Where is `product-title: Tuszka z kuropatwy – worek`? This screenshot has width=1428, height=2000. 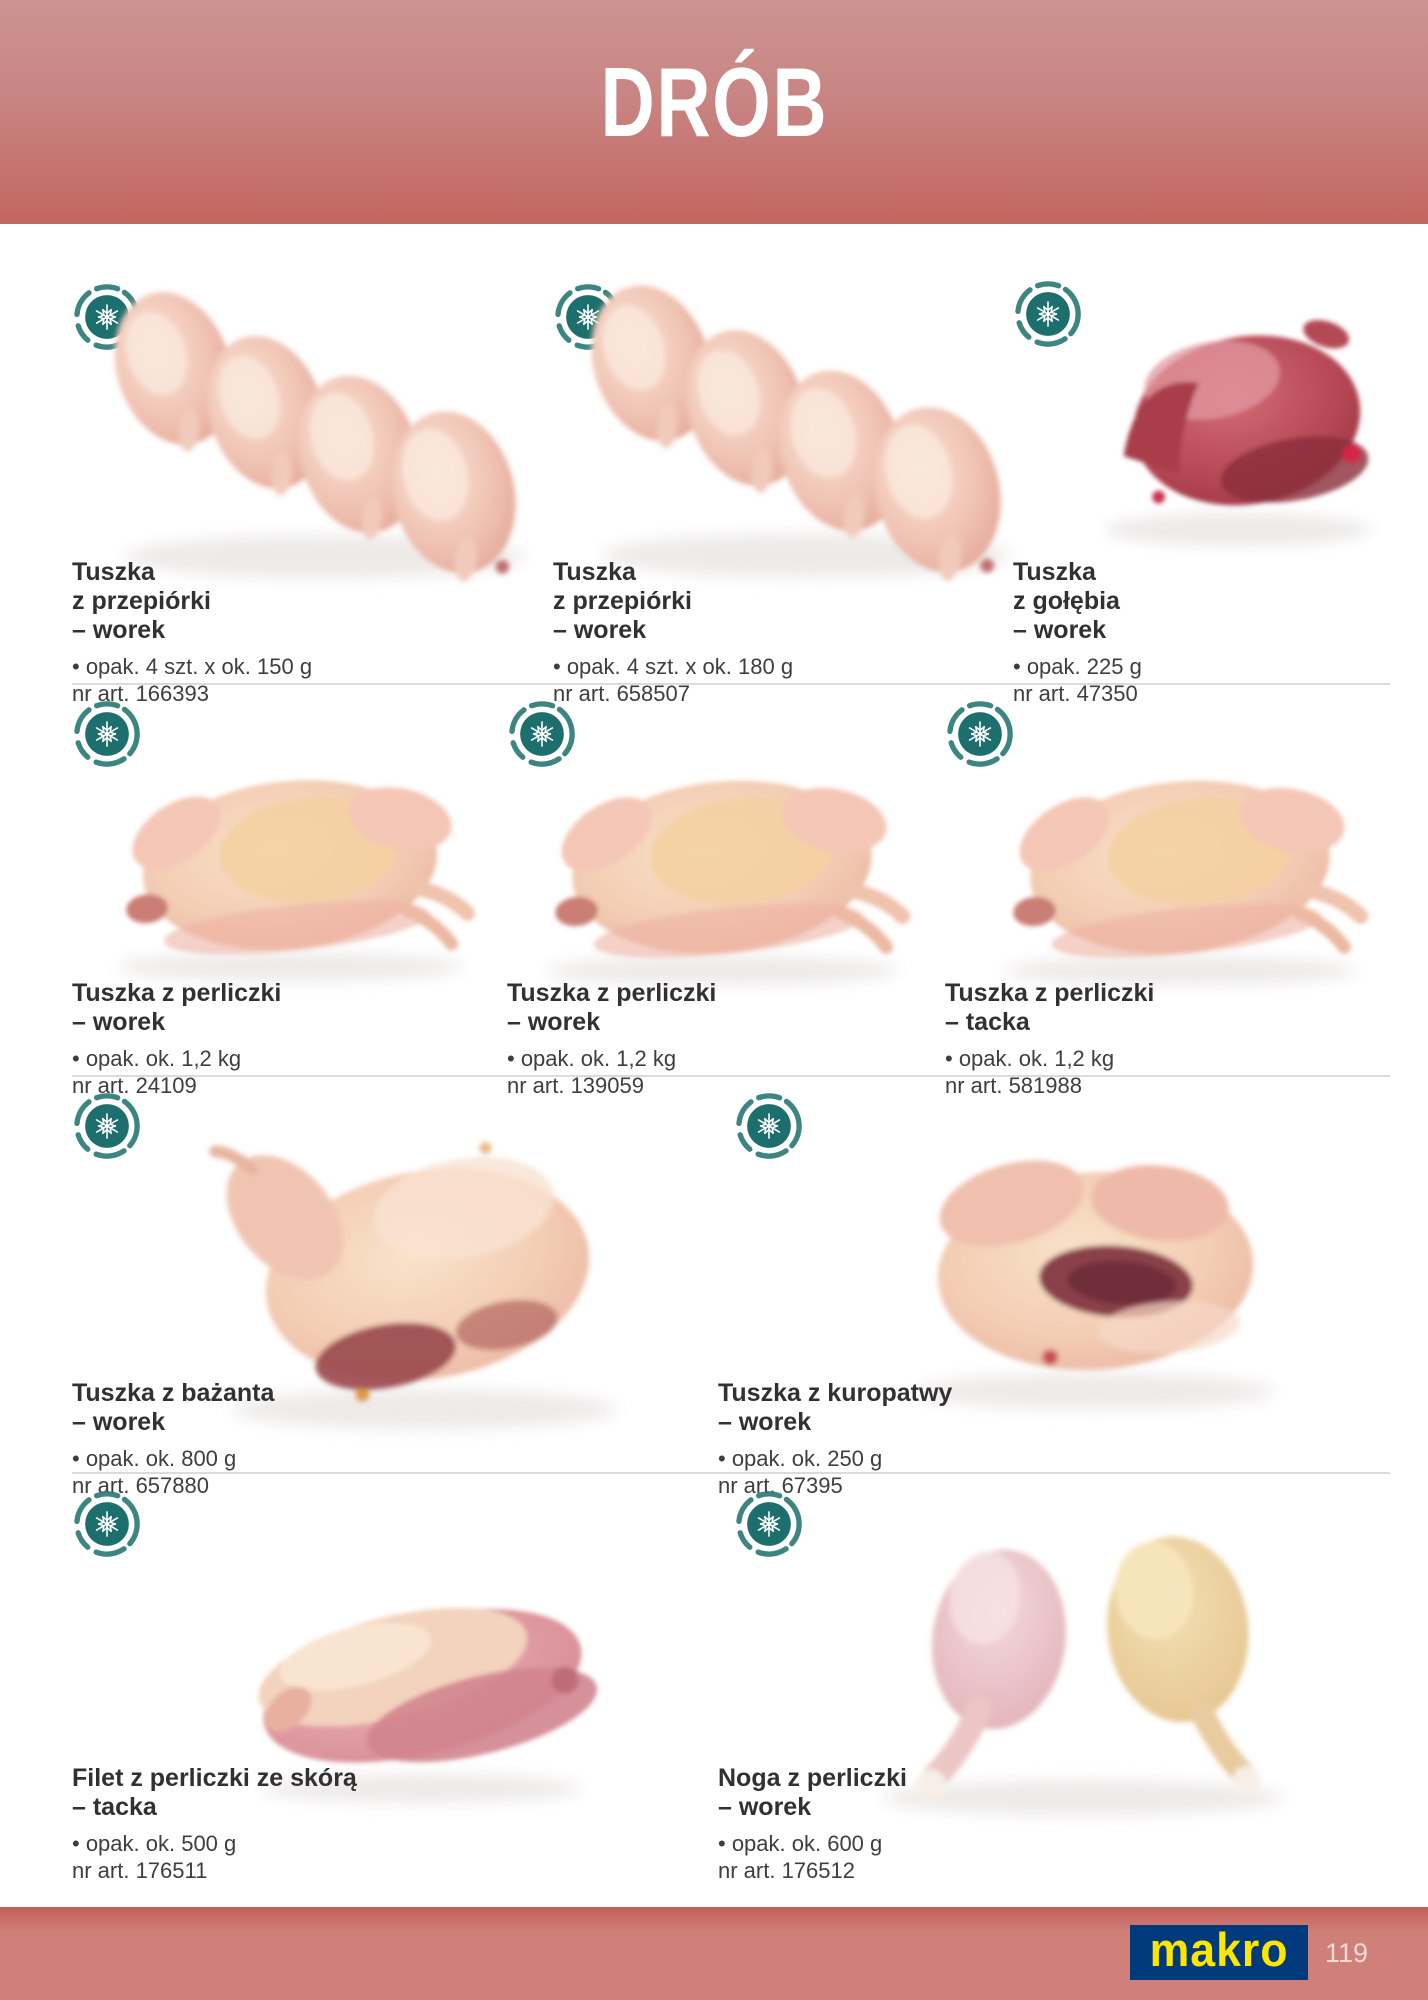 product-title: Tuszka z kuropatwy – worek is located at coordinates (835, 1407).